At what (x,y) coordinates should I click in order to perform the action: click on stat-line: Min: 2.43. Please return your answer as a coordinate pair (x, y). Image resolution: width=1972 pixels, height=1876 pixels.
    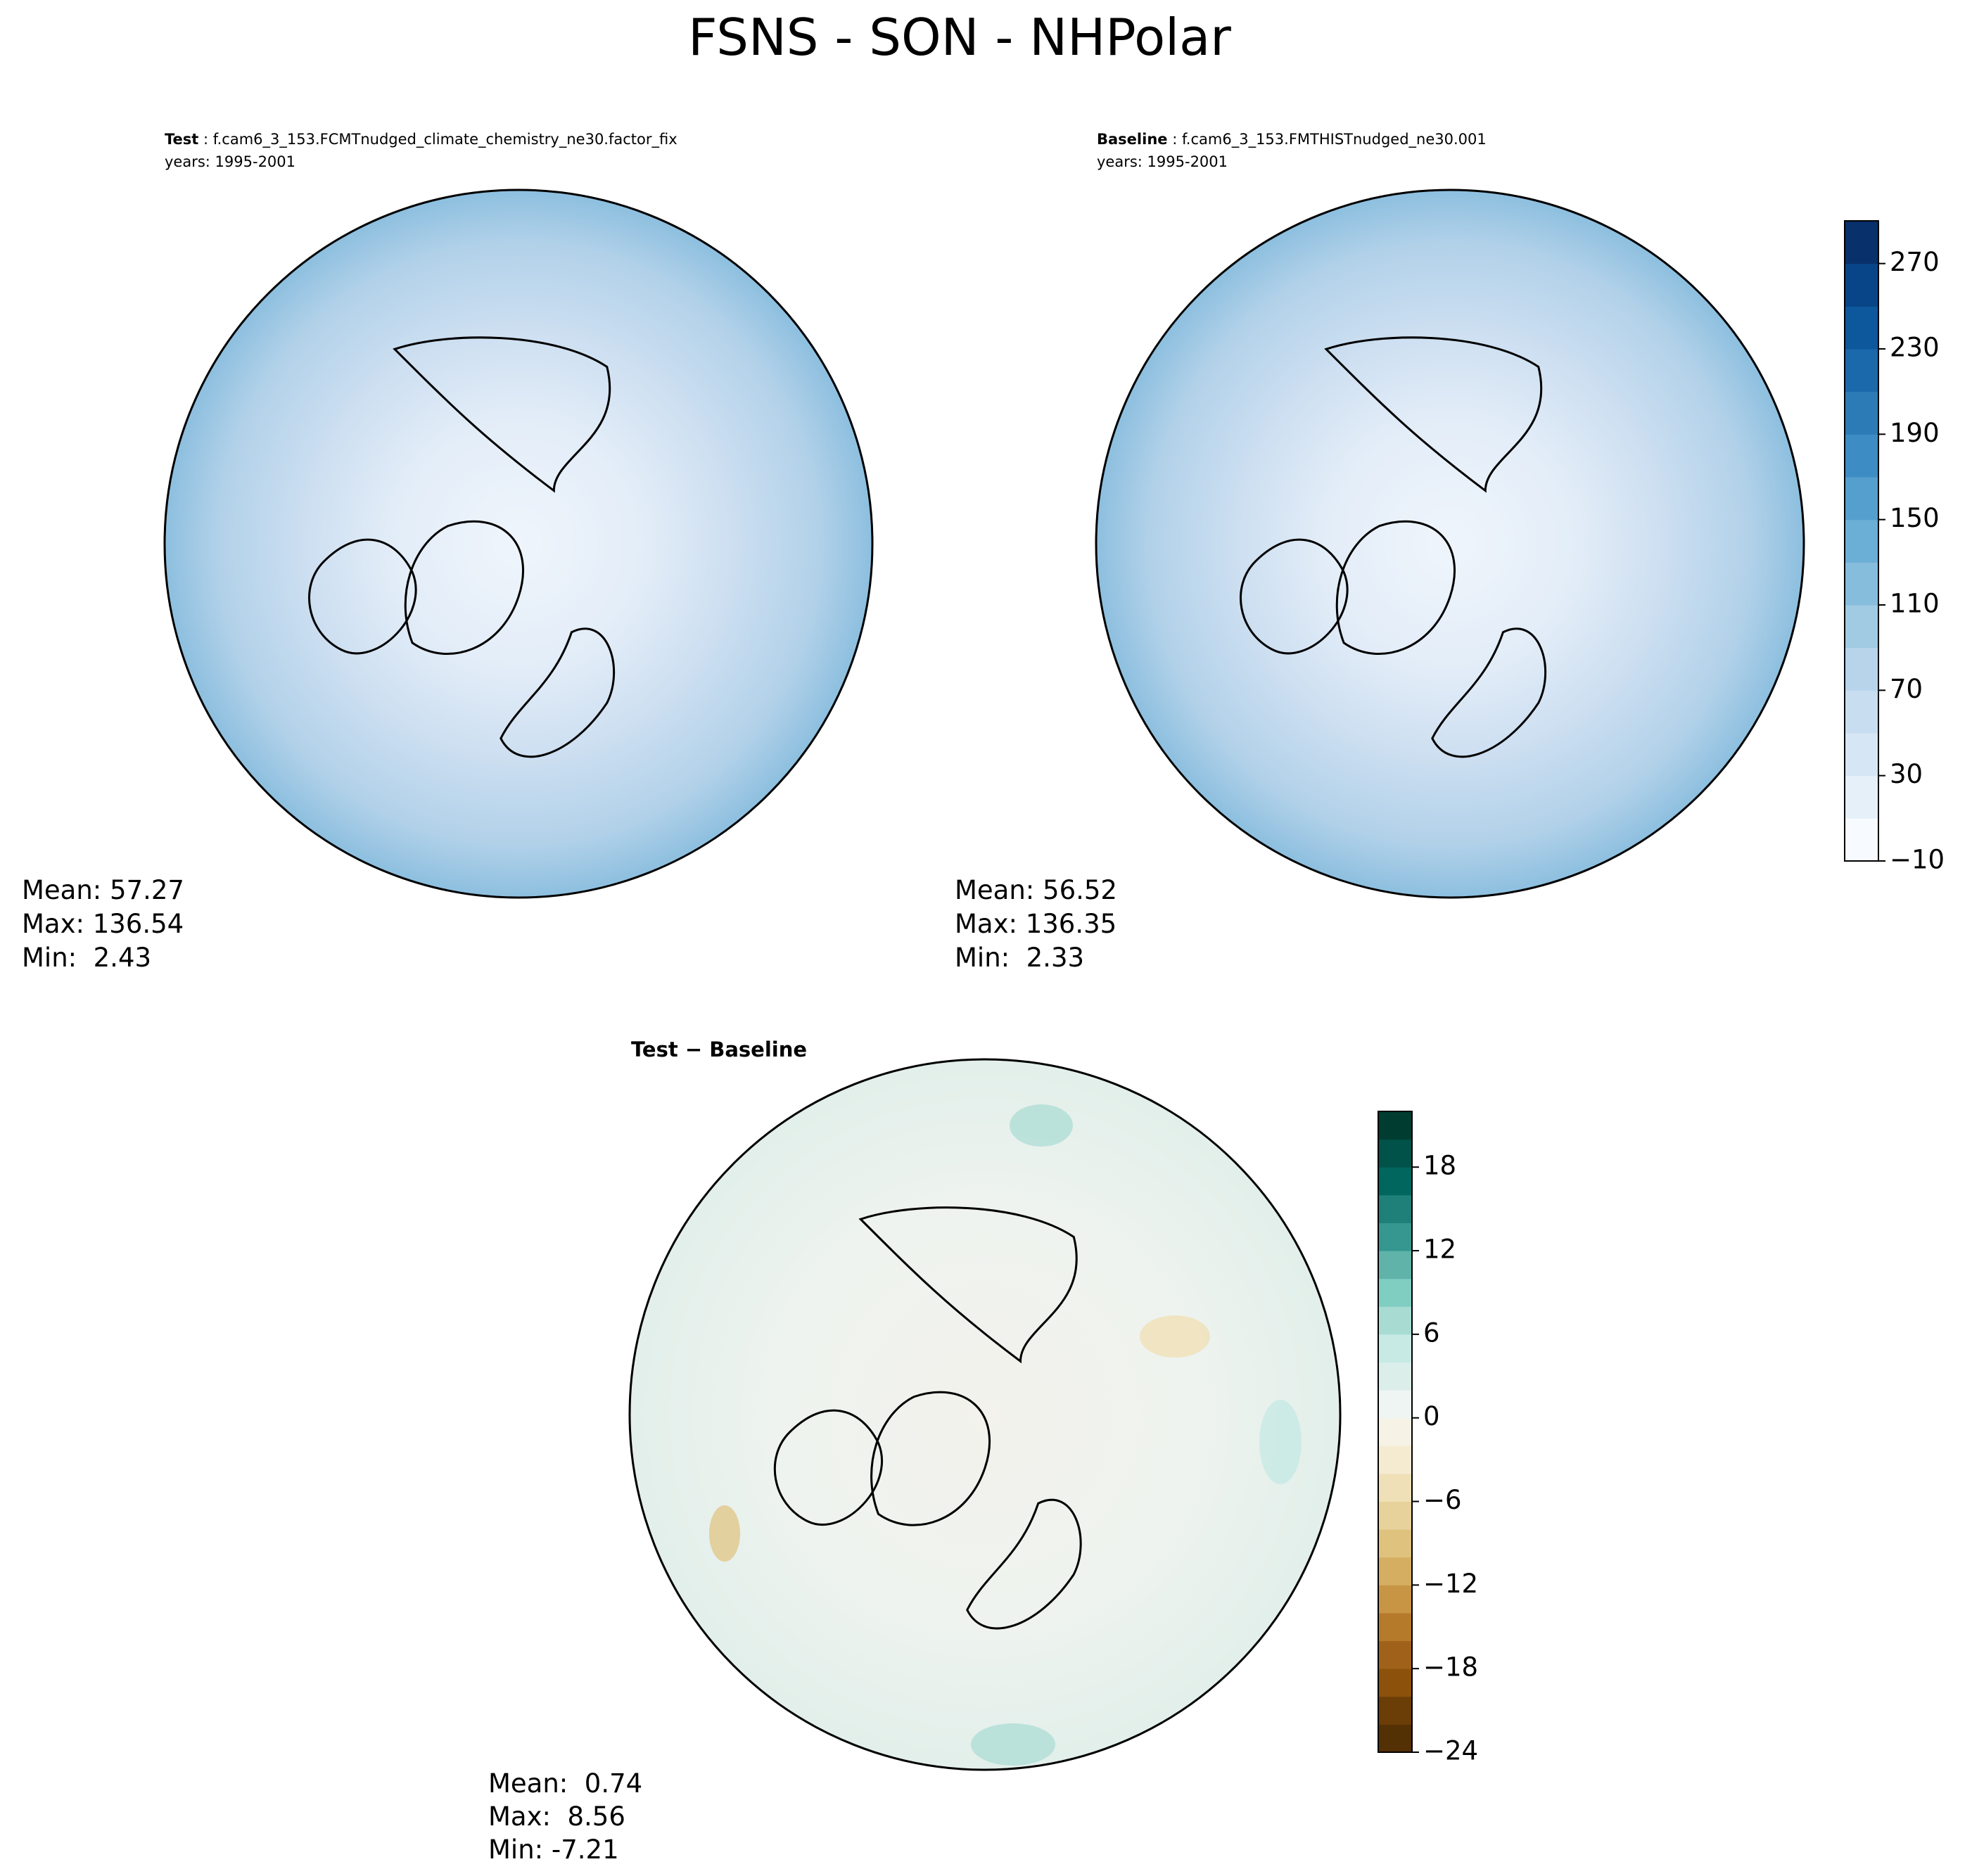
    Looking at the image, I should click on (87, 958).